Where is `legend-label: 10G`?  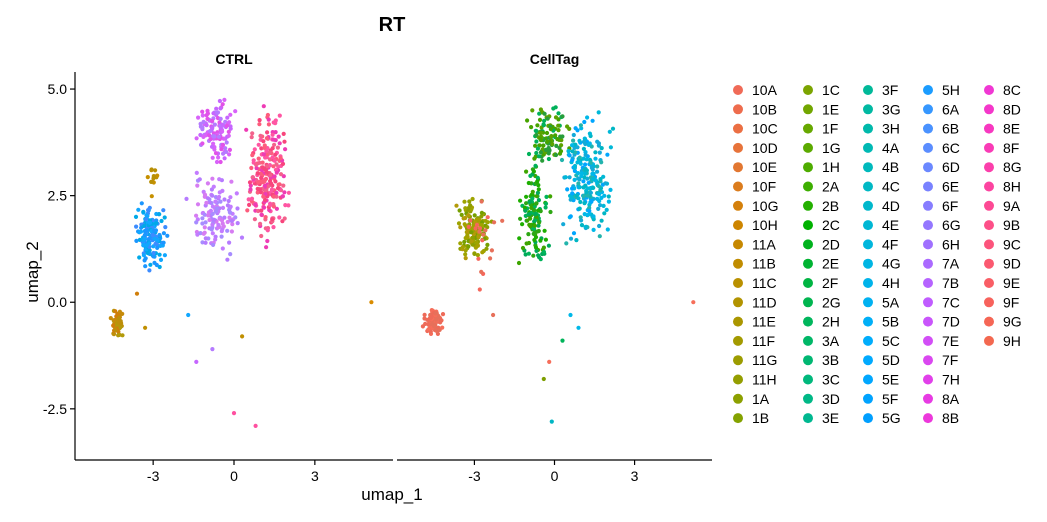
legend-label: 10G is located at coordinates (765, 206).